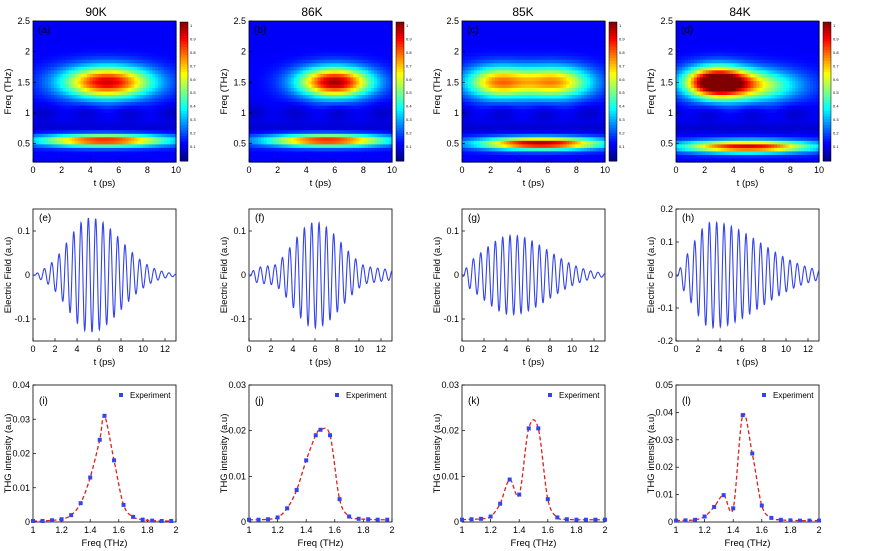 The height and width of the screenshot is (551, 872). Describe the element at coordinates (193, 92) in the screenshot. I see `colorbar-tick-label: 0.5` at that location.